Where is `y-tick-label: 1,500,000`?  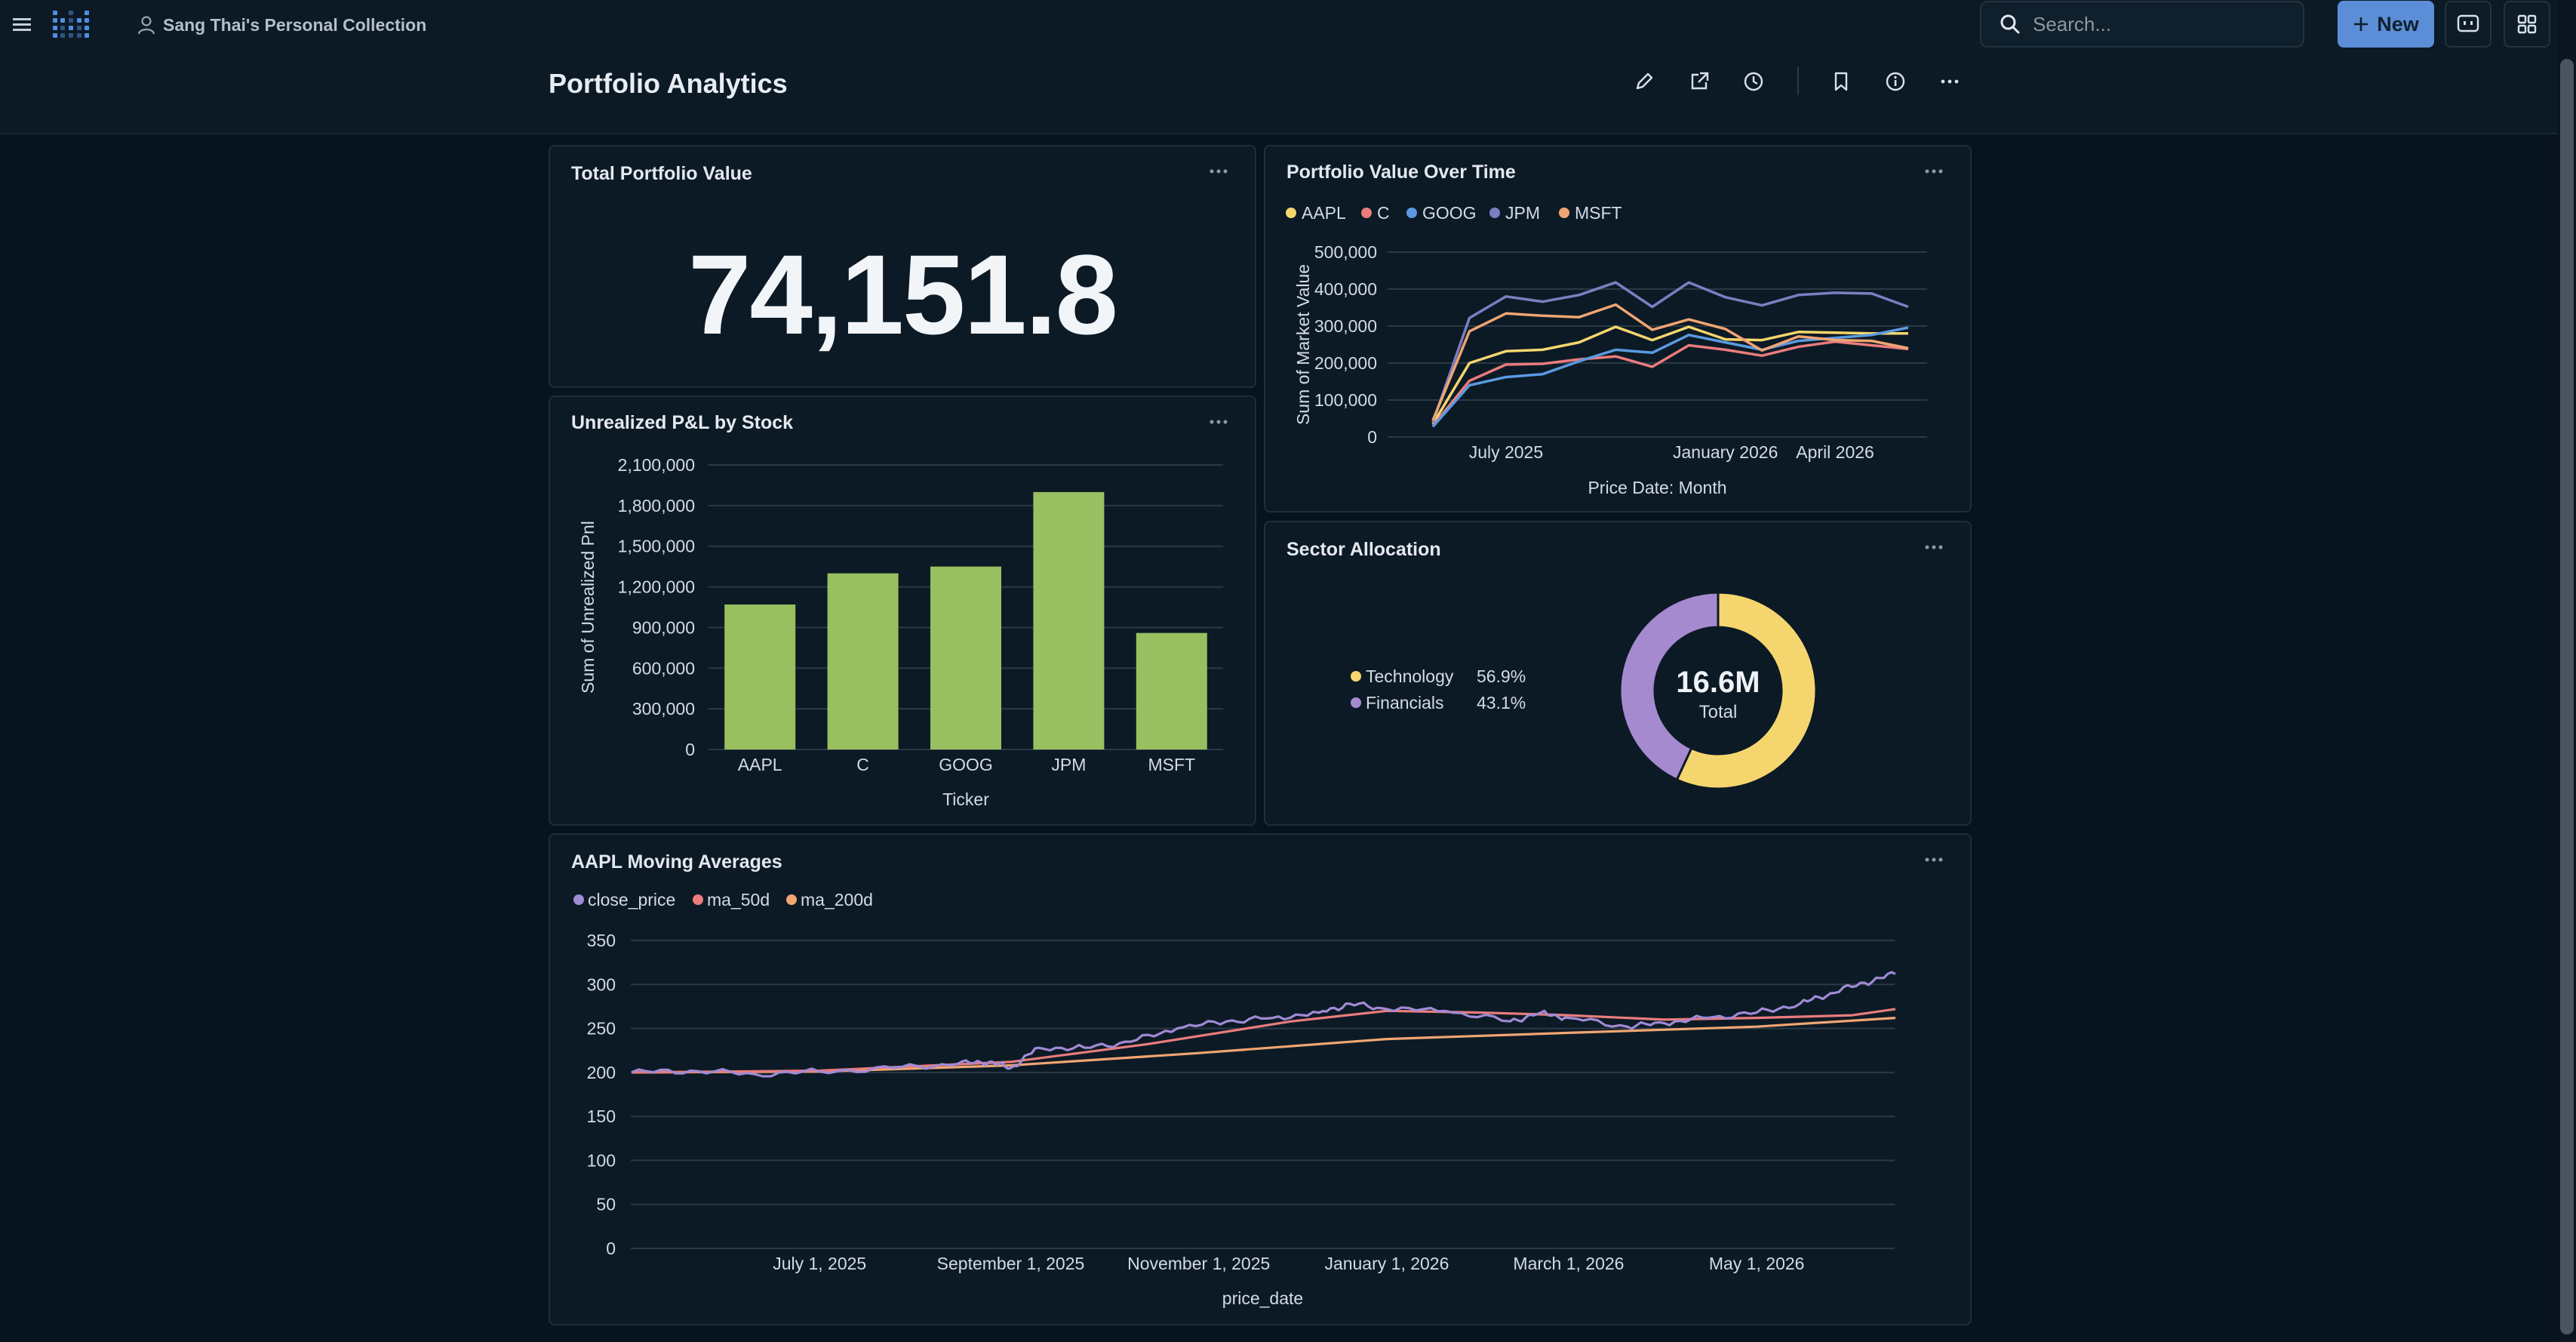 y-tick-label: 1,500,000 is located at coordinates (656, 546).